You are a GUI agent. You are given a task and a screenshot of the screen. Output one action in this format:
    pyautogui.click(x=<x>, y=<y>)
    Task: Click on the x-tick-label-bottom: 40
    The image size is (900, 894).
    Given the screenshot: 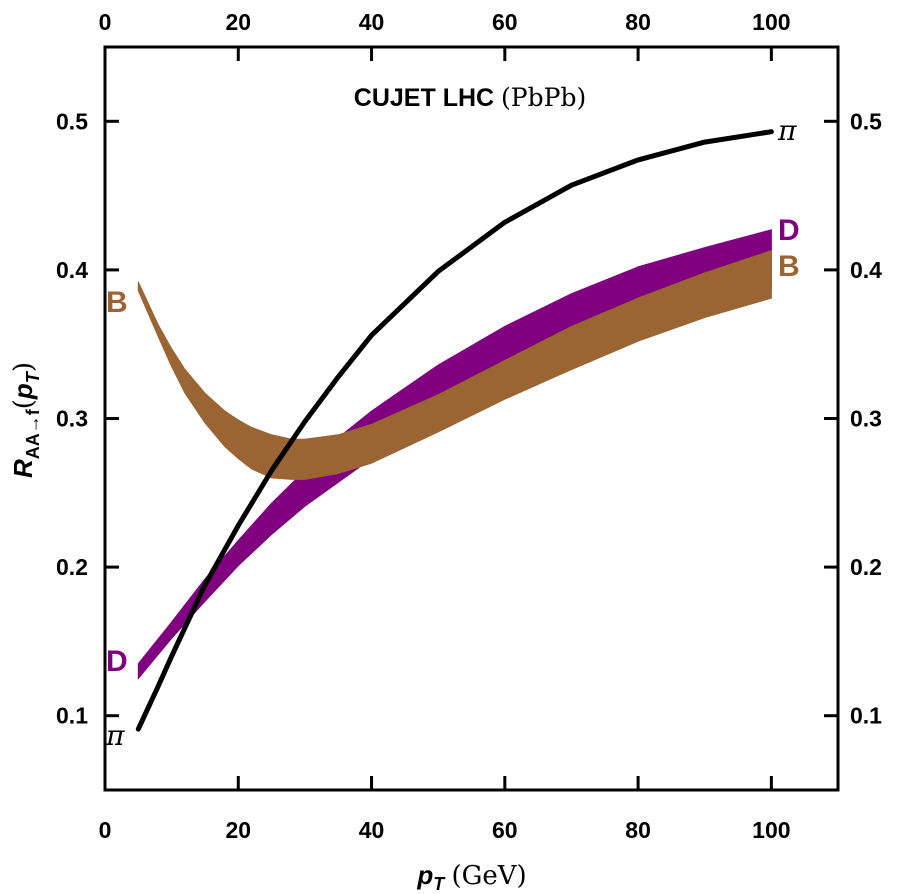 What is the action you would take?
    pyautogui.click(x=372, y=830)
    